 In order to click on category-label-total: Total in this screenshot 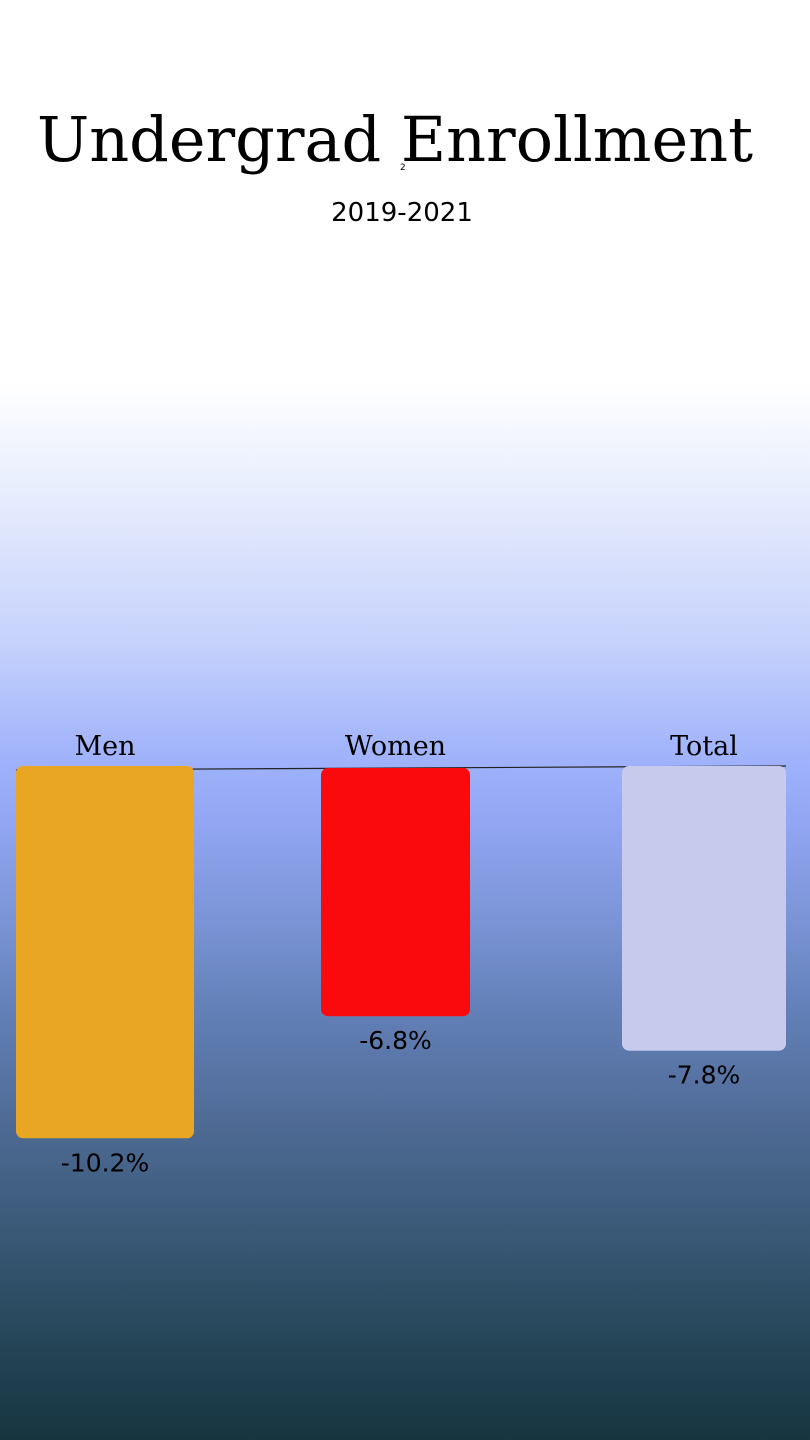, I will do `click(704, 746)`.